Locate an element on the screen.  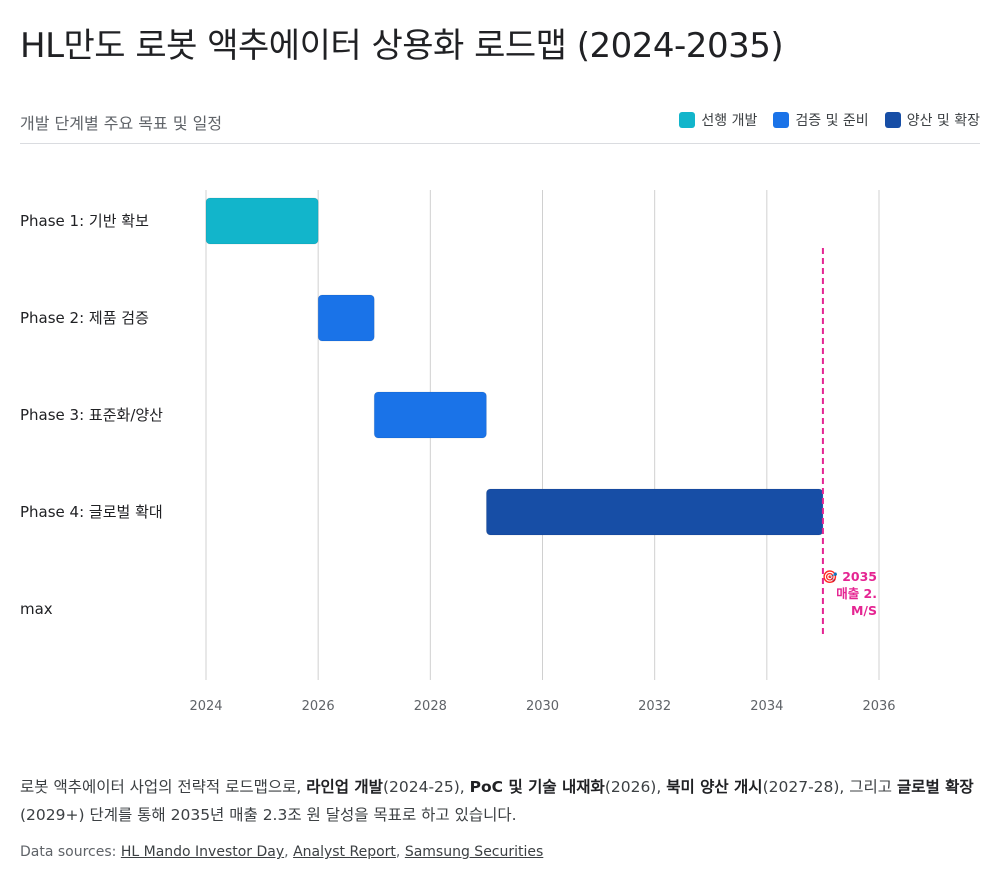
legend-label: 검증 및 준비 is located at coordinates (832, 121).